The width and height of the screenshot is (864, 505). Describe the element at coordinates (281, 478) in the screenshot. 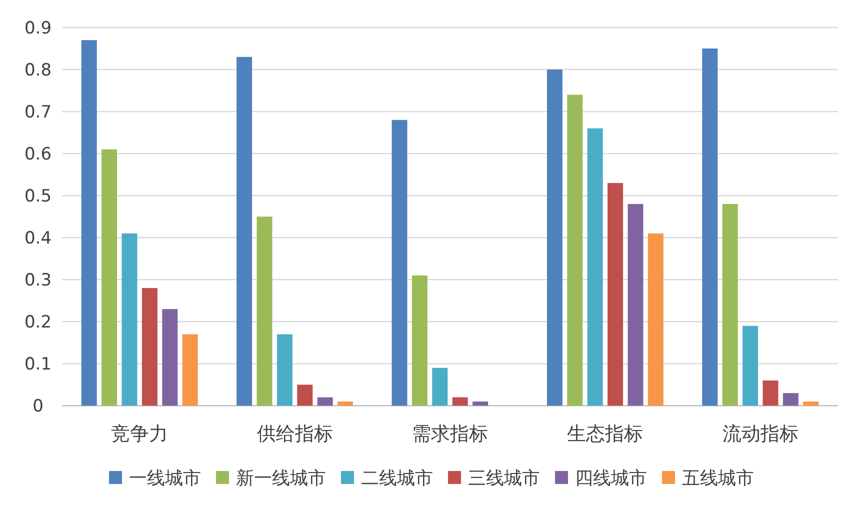

I see `legend-label: 新一线城市` at that location.